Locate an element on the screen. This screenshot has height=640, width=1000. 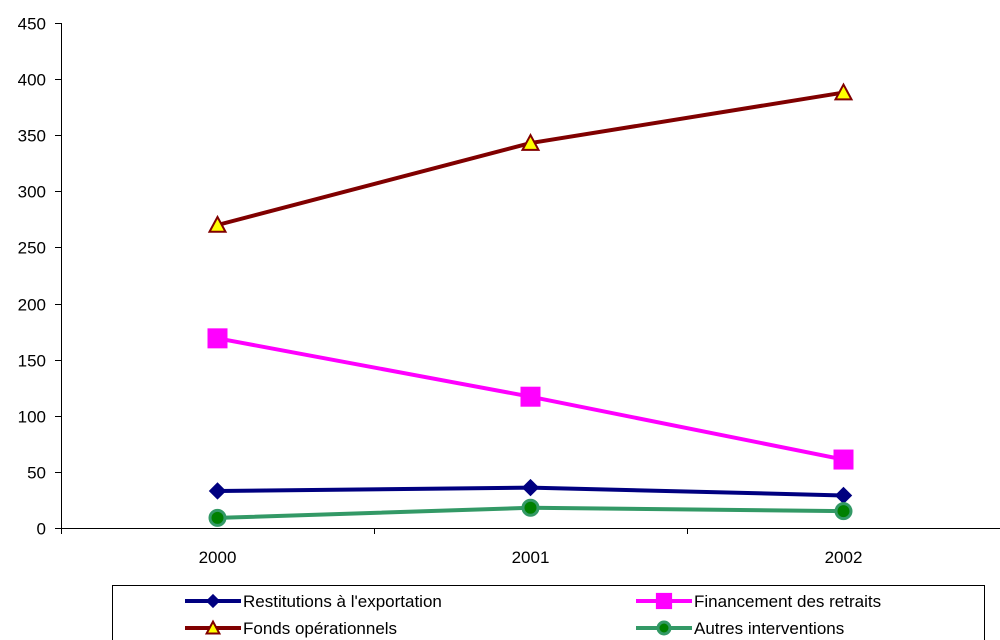
y-tick-label: 0 is located at coordinates (41, 529).